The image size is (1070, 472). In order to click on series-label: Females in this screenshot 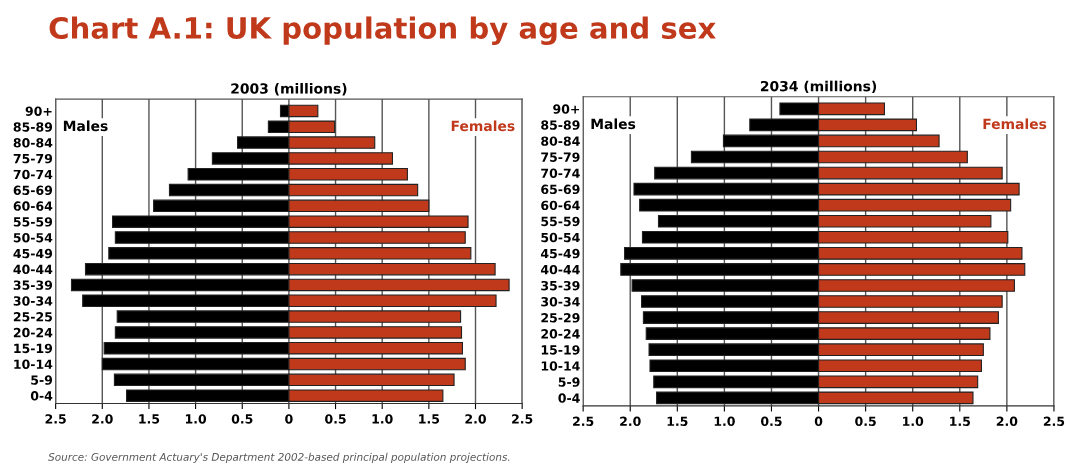, I will do `click(1015, 124)`.